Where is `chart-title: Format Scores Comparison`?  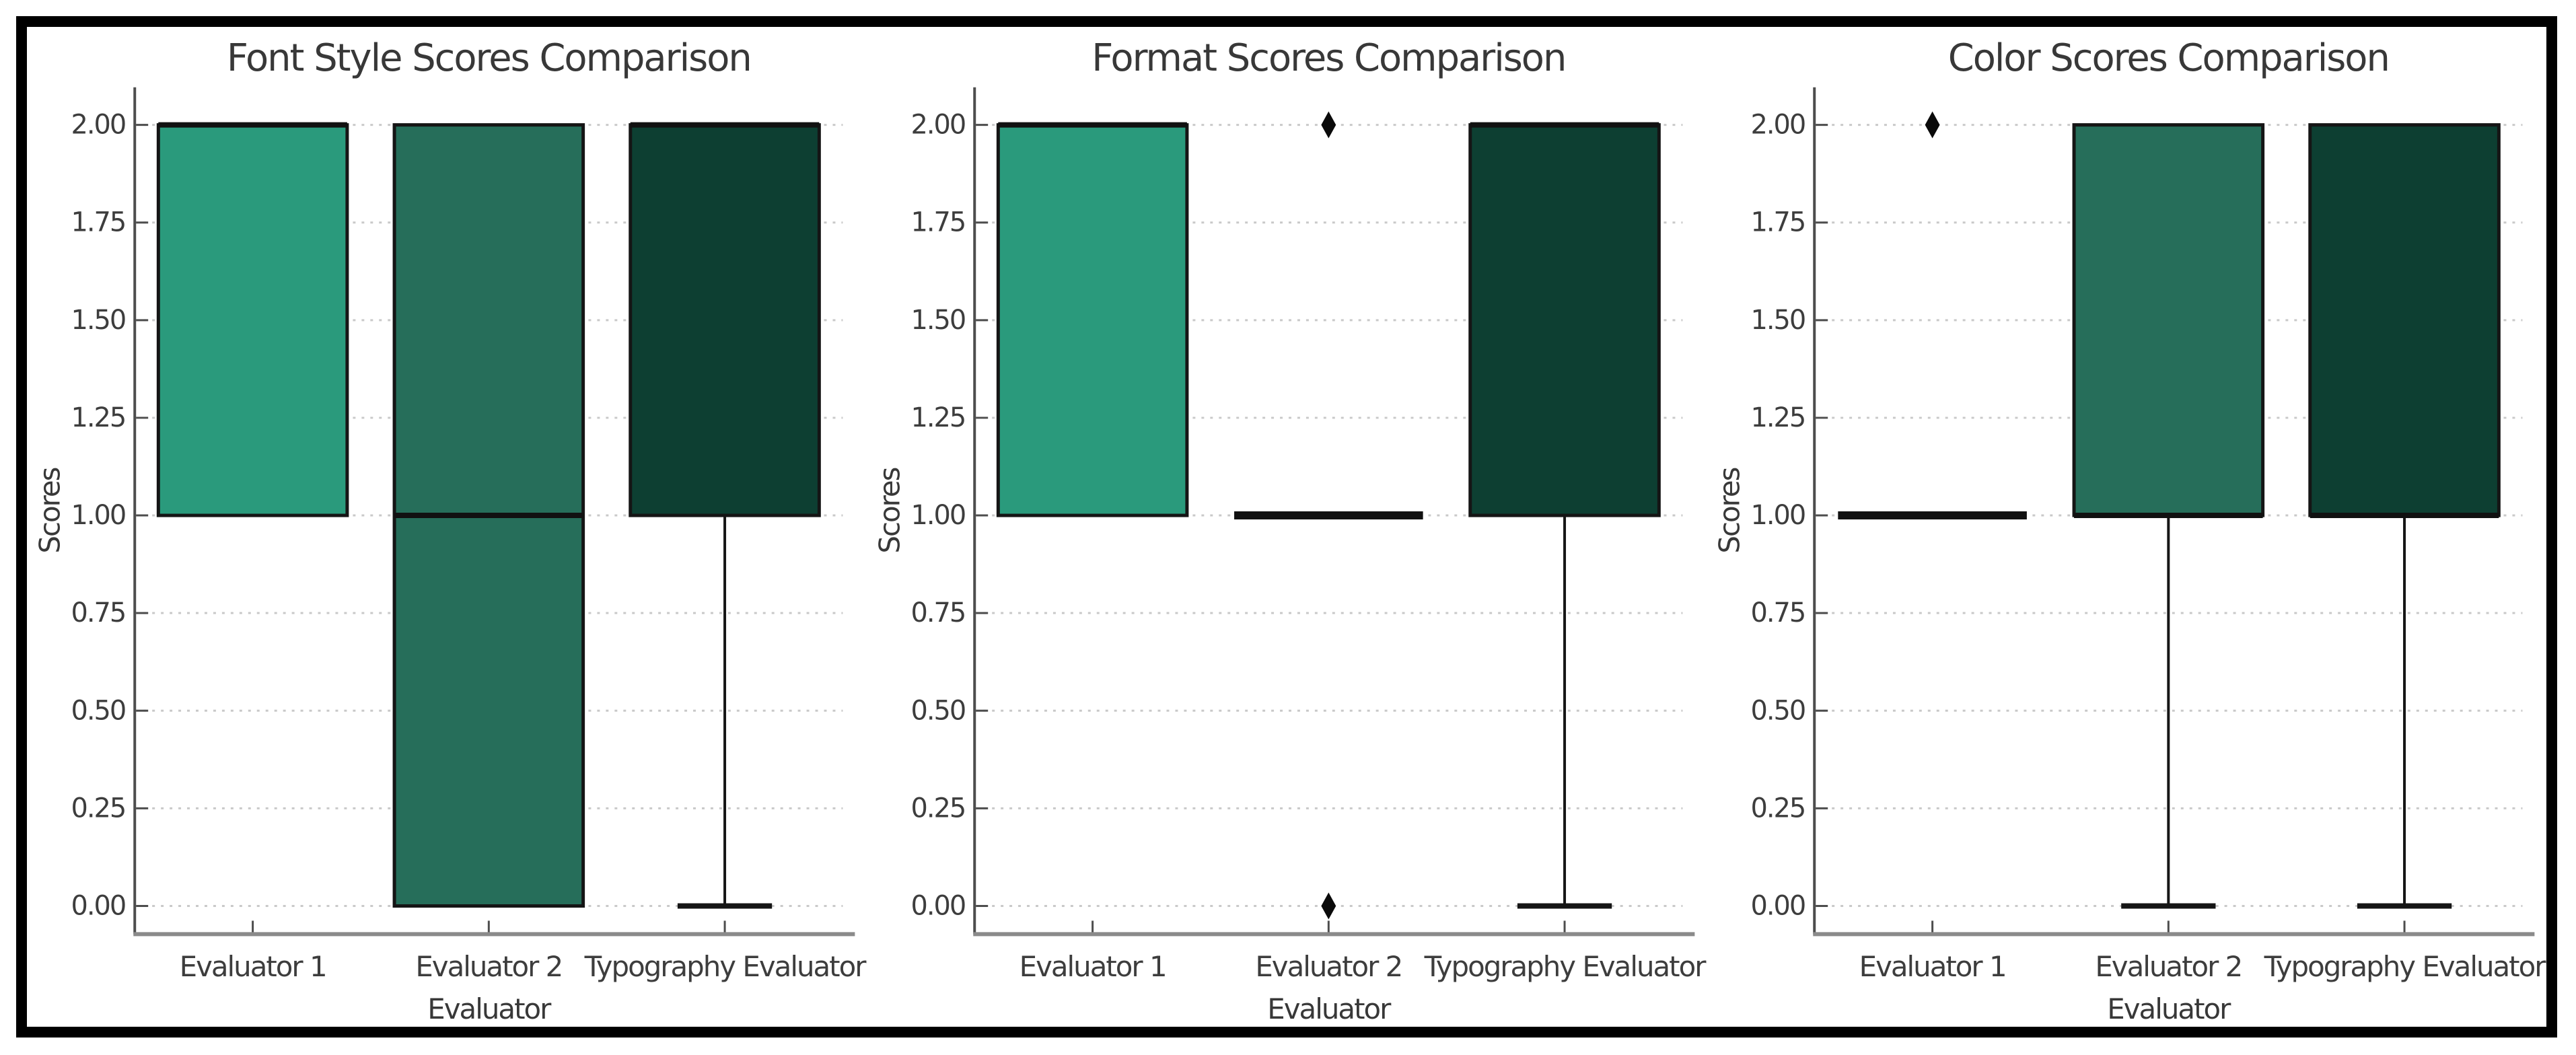
chart-title: Format Scores Comparison is located at coordinates (1328, 58).